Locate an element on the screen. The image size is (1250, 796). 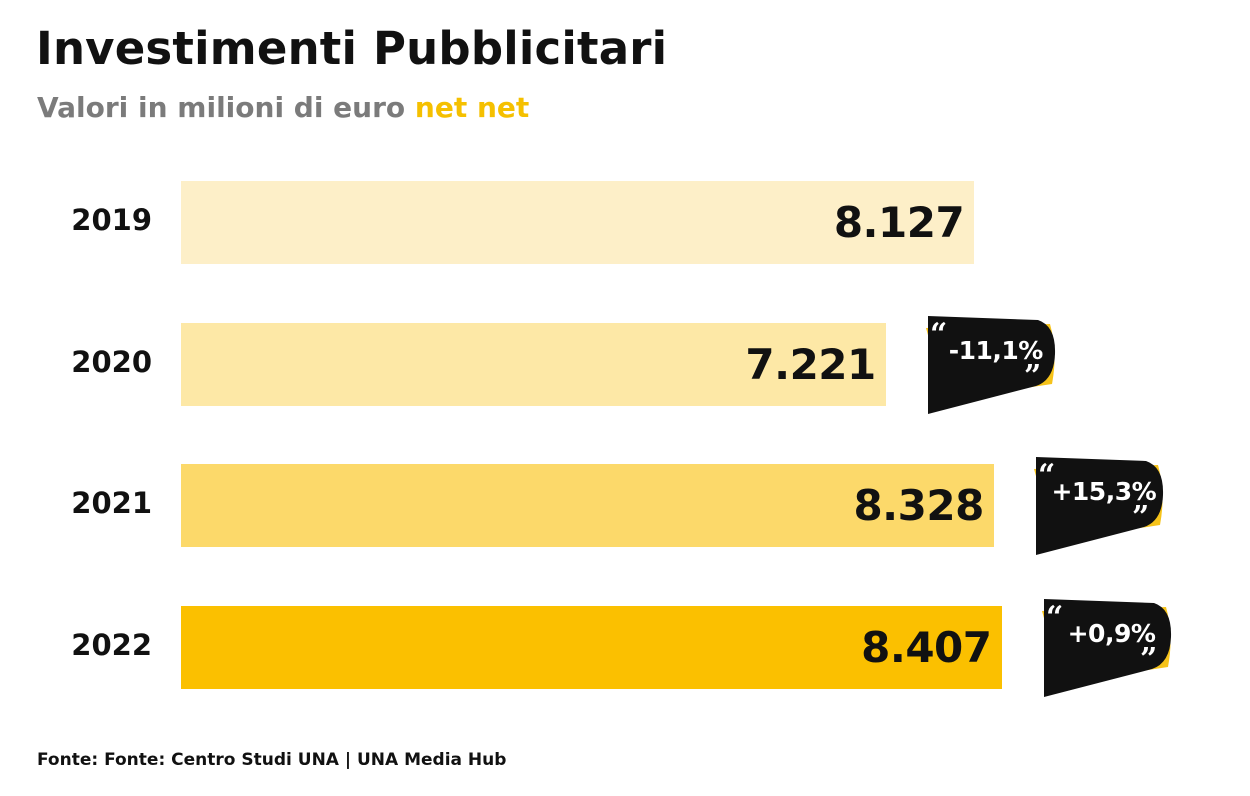
year-label-2022: 2022 is located at coordinates (111, 644).